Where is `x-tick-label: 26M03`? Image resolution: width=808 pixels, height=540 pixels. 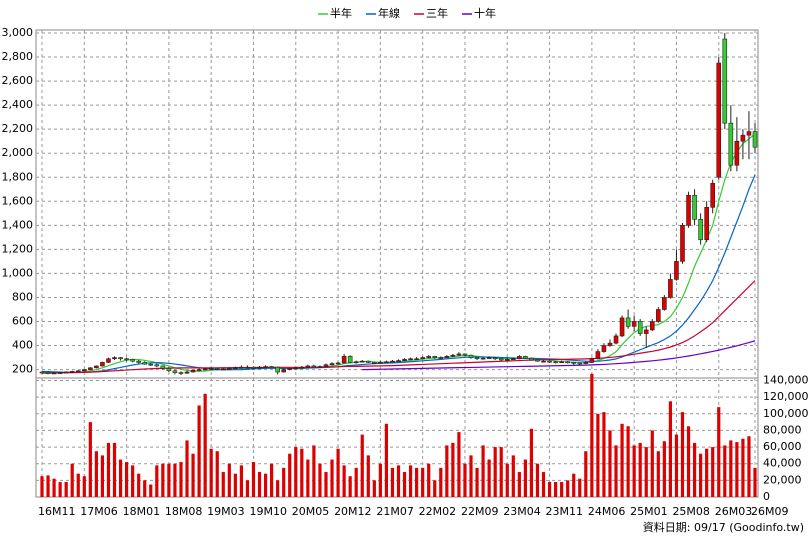 x-tick-label: 26M03 is located at coordinates (734, 511).